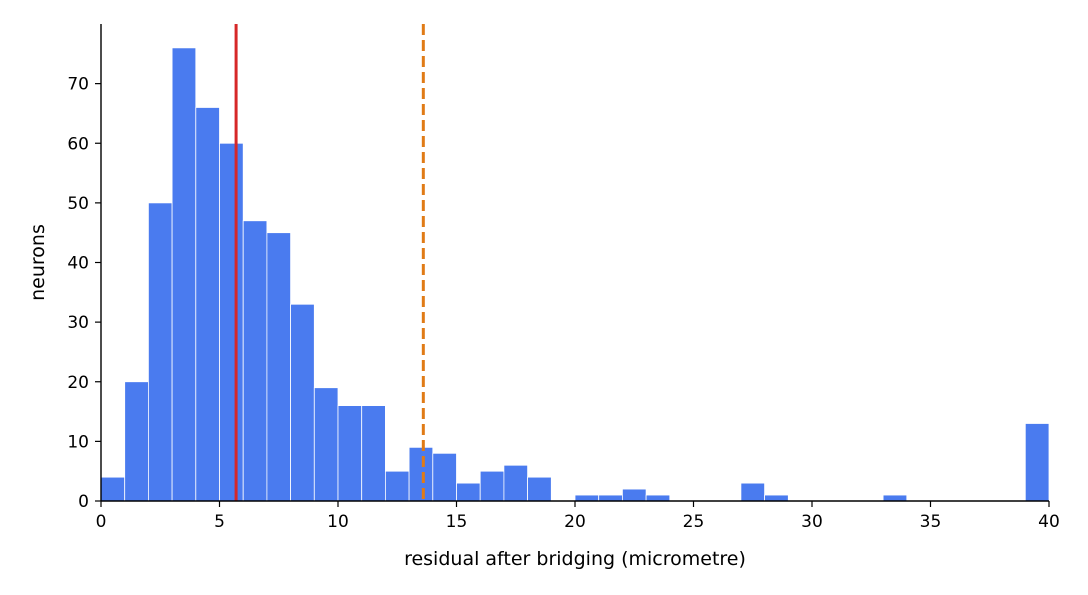  Describe the element at coordinates (38, 262) in the screenshot. I see `y-axis-label: neurons` at that location.